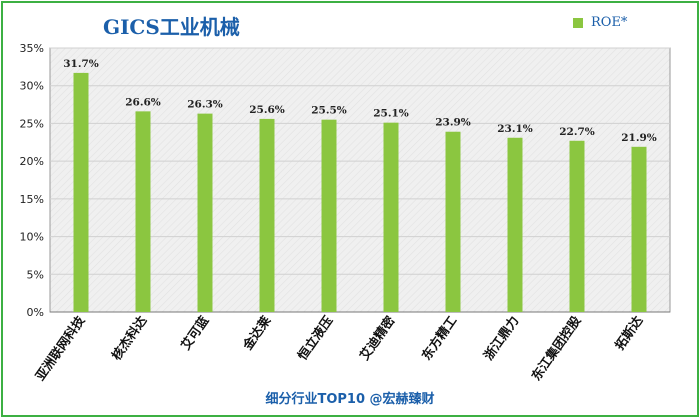  I want to click on y-tick-label: 5%, so click(35, 274).